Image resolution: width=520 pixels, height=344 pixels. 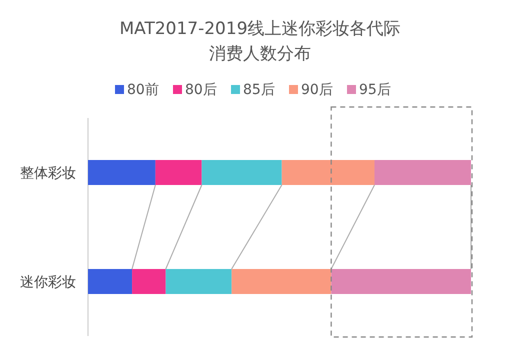 I want to click on chart-title: MAT2017-2019线上迷你彩妆各代际消费人数分布, so click(x=260, y=41).